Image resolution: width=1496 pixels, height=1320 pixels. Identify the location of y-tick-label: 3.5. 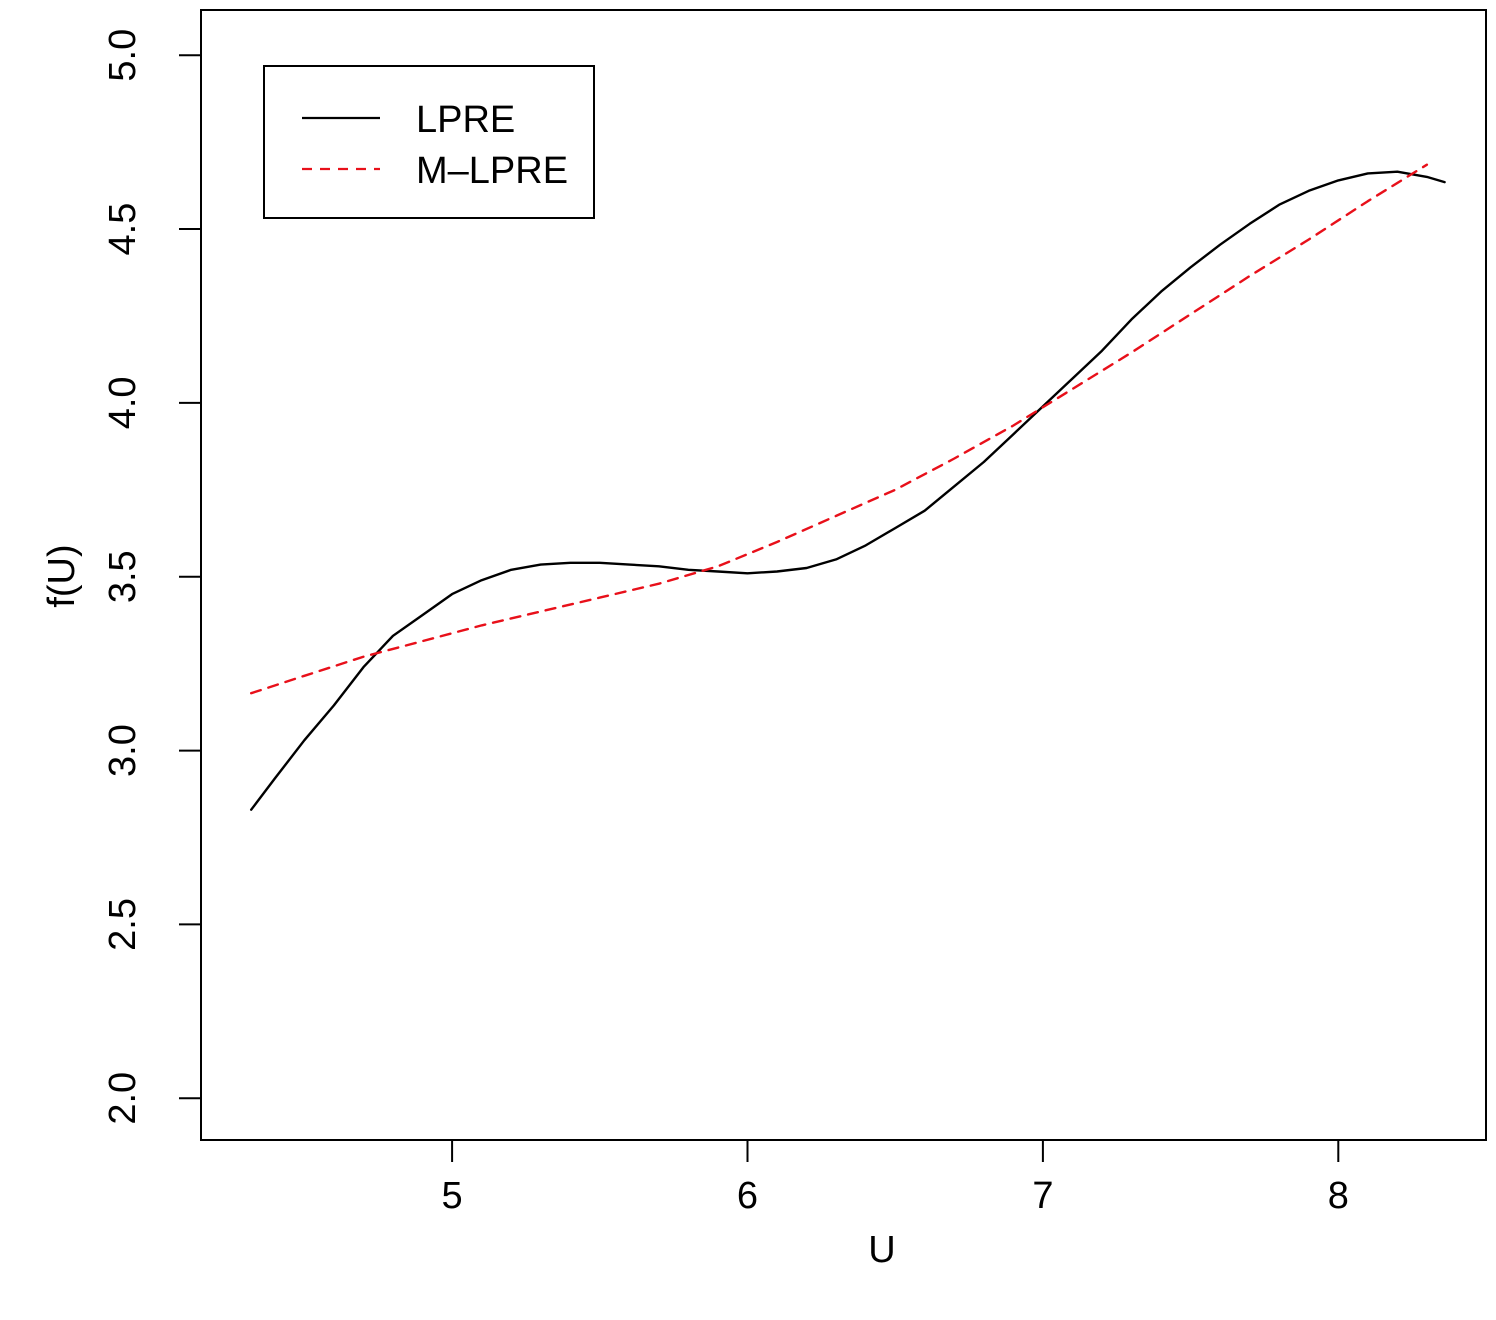
(123, 576).